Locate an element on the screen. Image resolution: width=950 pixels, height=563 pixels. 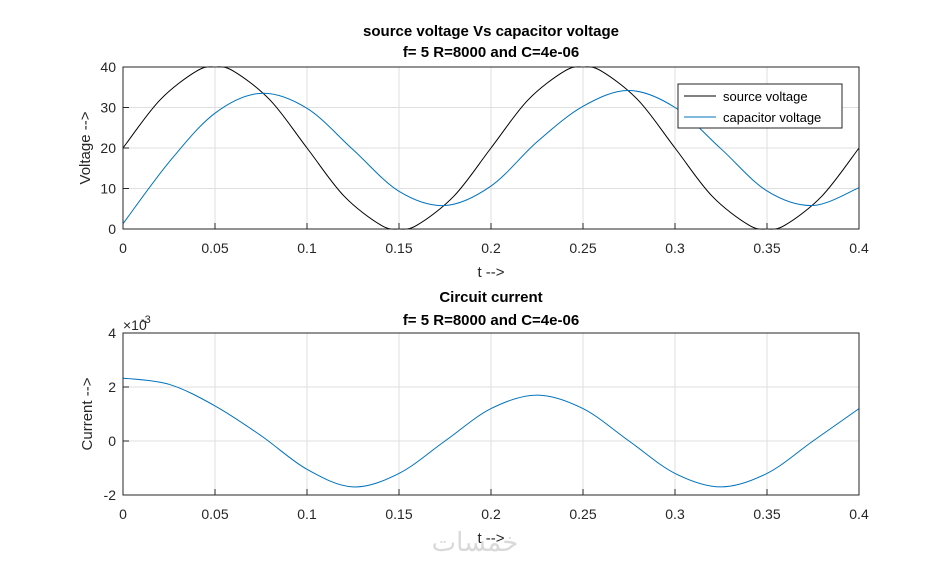
voltage-chart-xlabel: t --> is located at coordinates (490, 272).